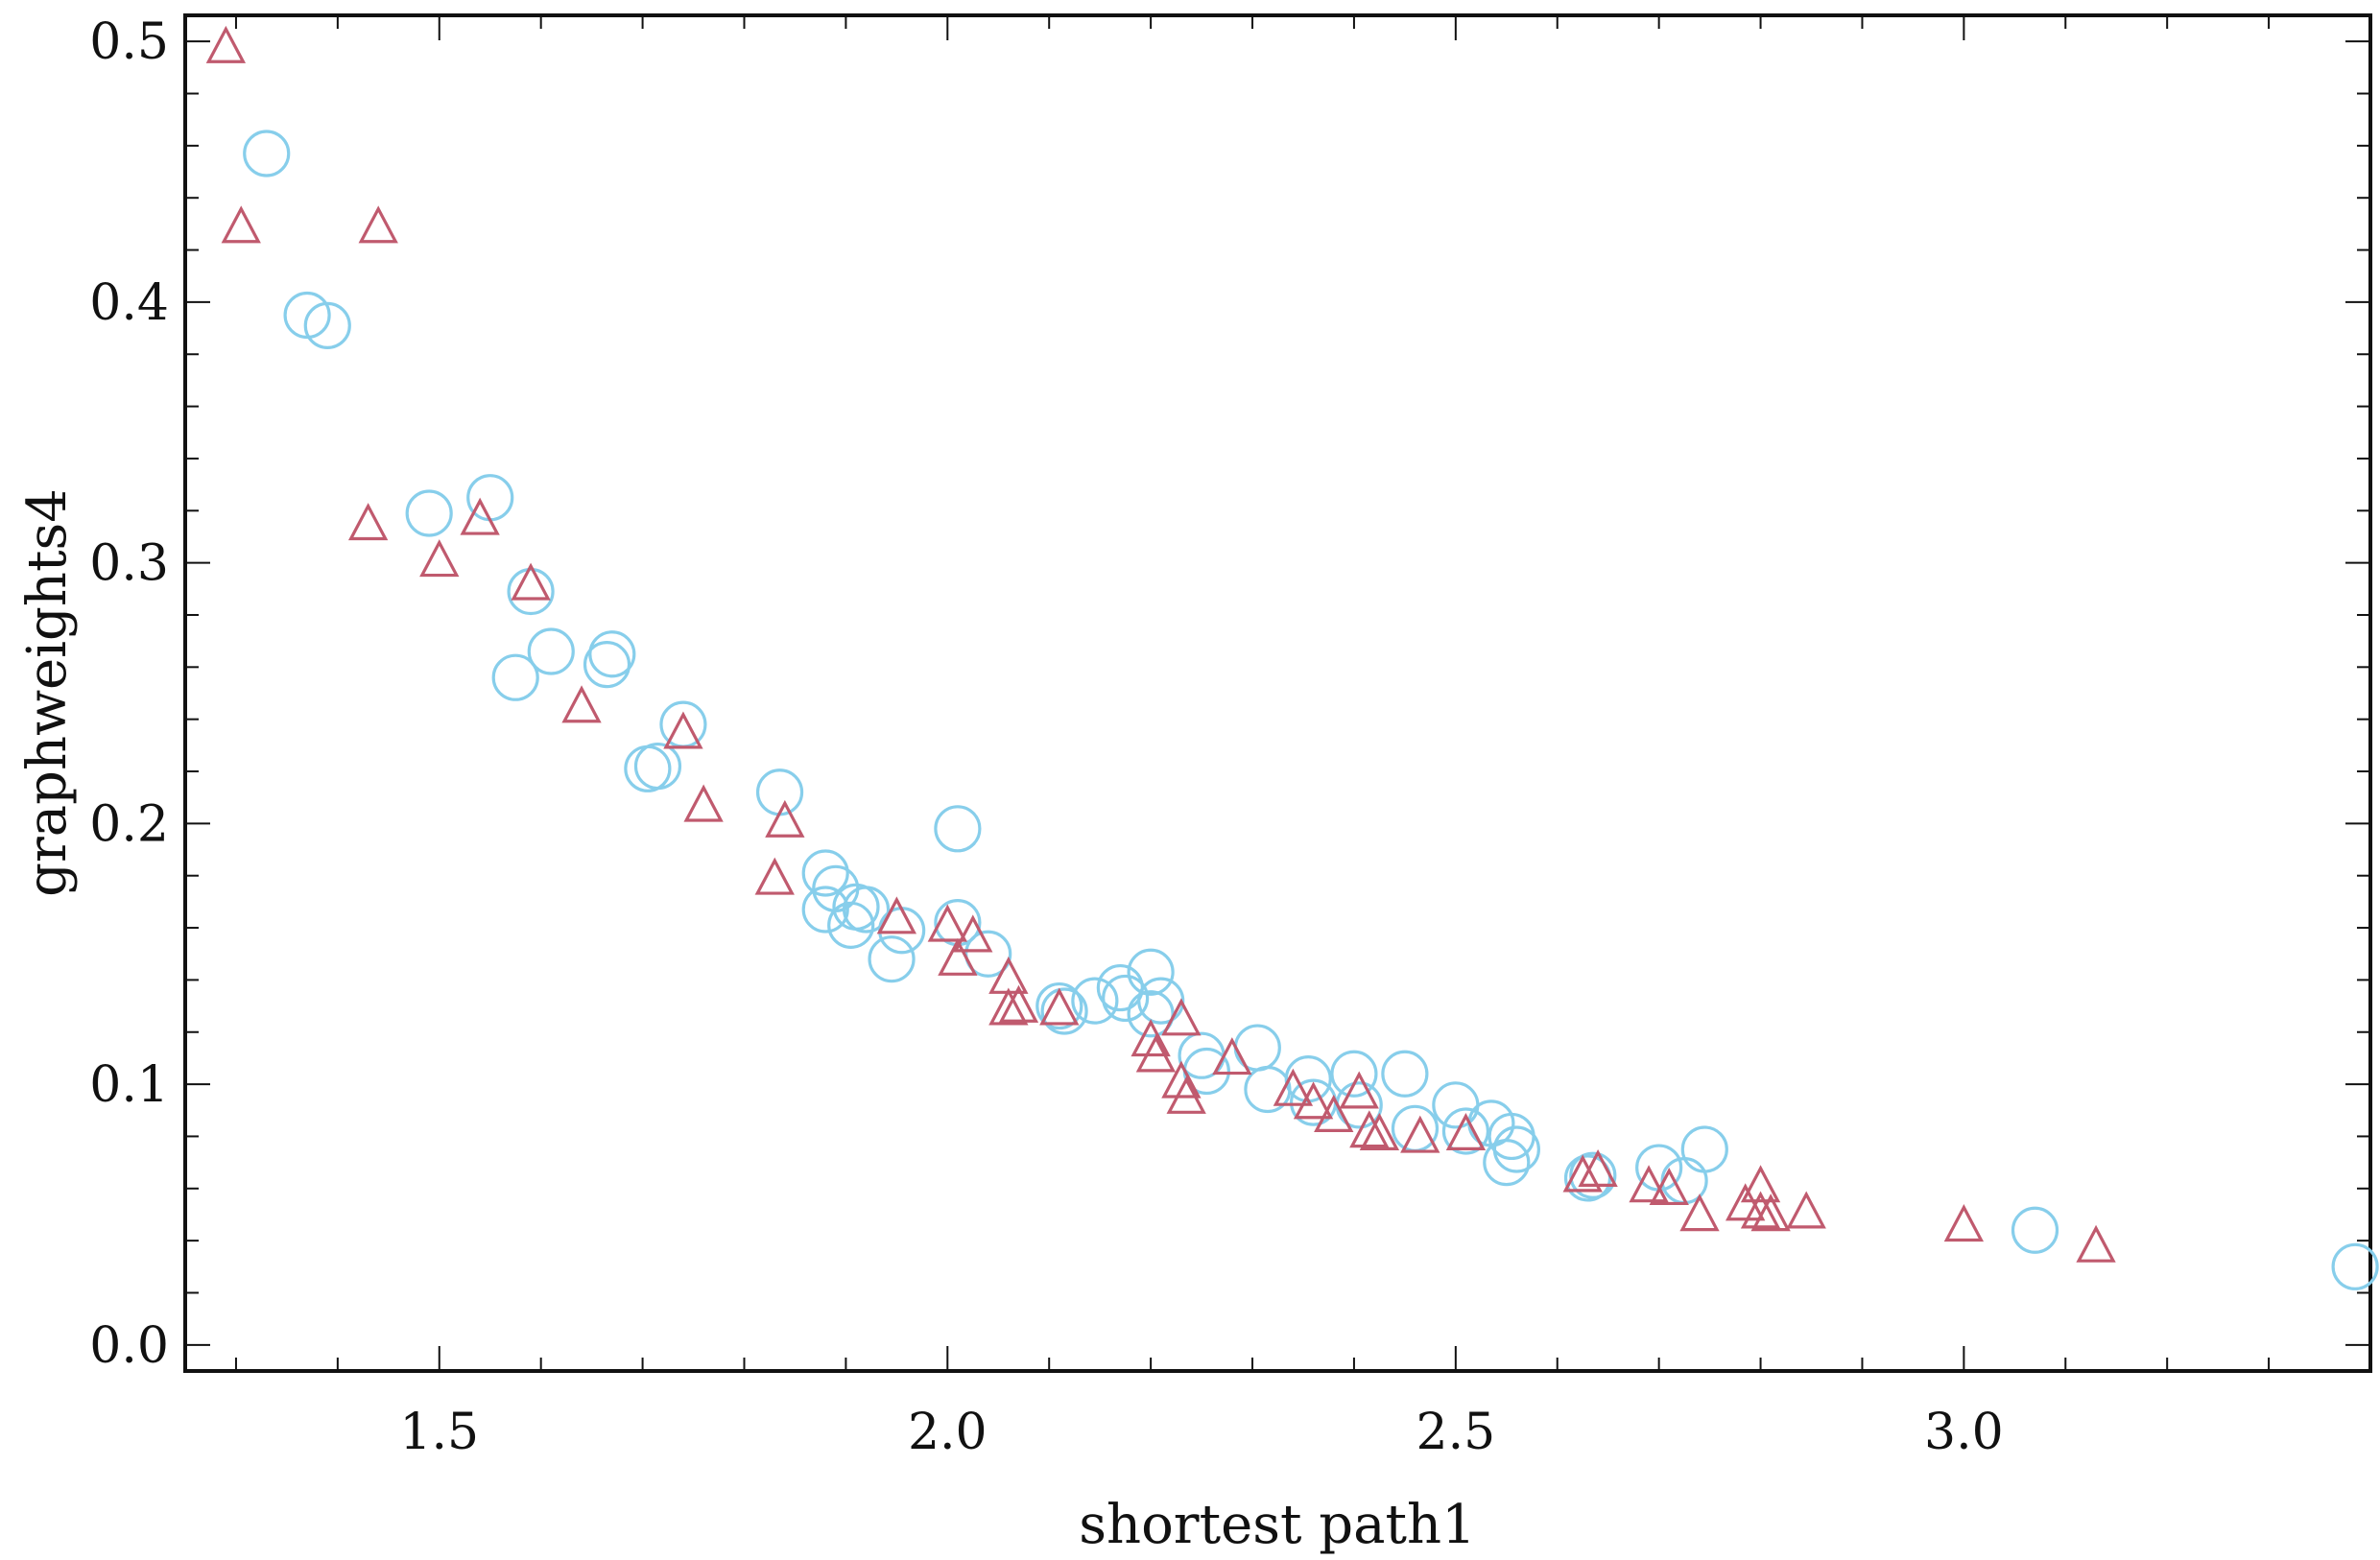 This screenshot has width=2380, height=1560. What do you see at coordinates (129, 303) in the screenshot?
I see `y-tick-label: 0.4` at bounding box center [129, 303].